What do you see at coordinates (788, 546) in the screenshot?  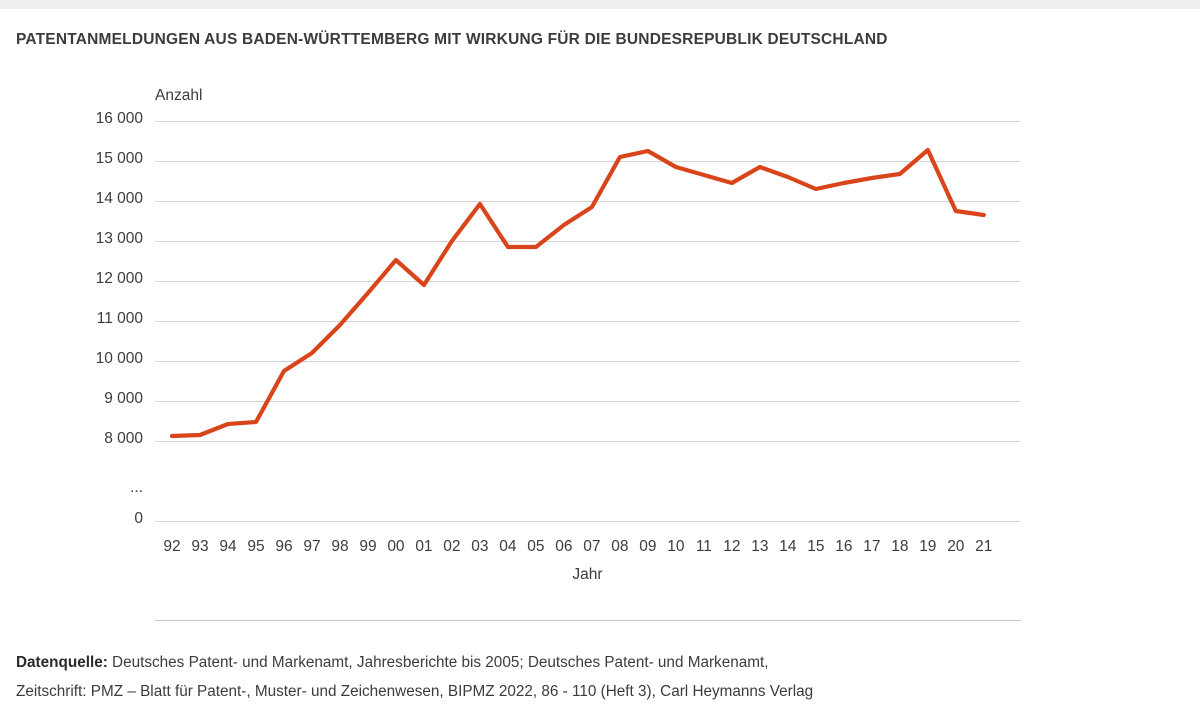 I see `x-tick-label: 14` at bounding box center [788, 546].